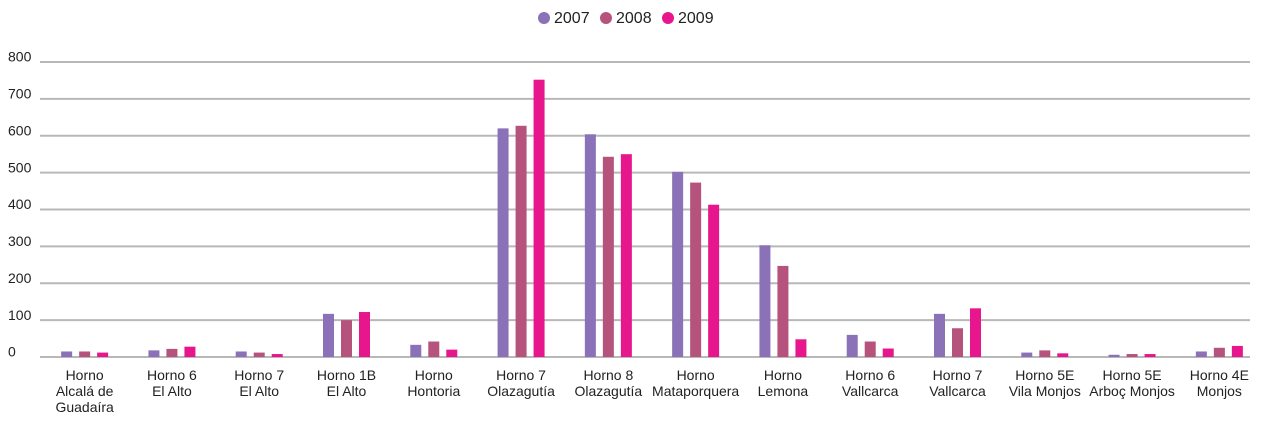  Describe the element at coordinates (696, 18) in the screenshot. I see `legend-label: 2009` at that location.